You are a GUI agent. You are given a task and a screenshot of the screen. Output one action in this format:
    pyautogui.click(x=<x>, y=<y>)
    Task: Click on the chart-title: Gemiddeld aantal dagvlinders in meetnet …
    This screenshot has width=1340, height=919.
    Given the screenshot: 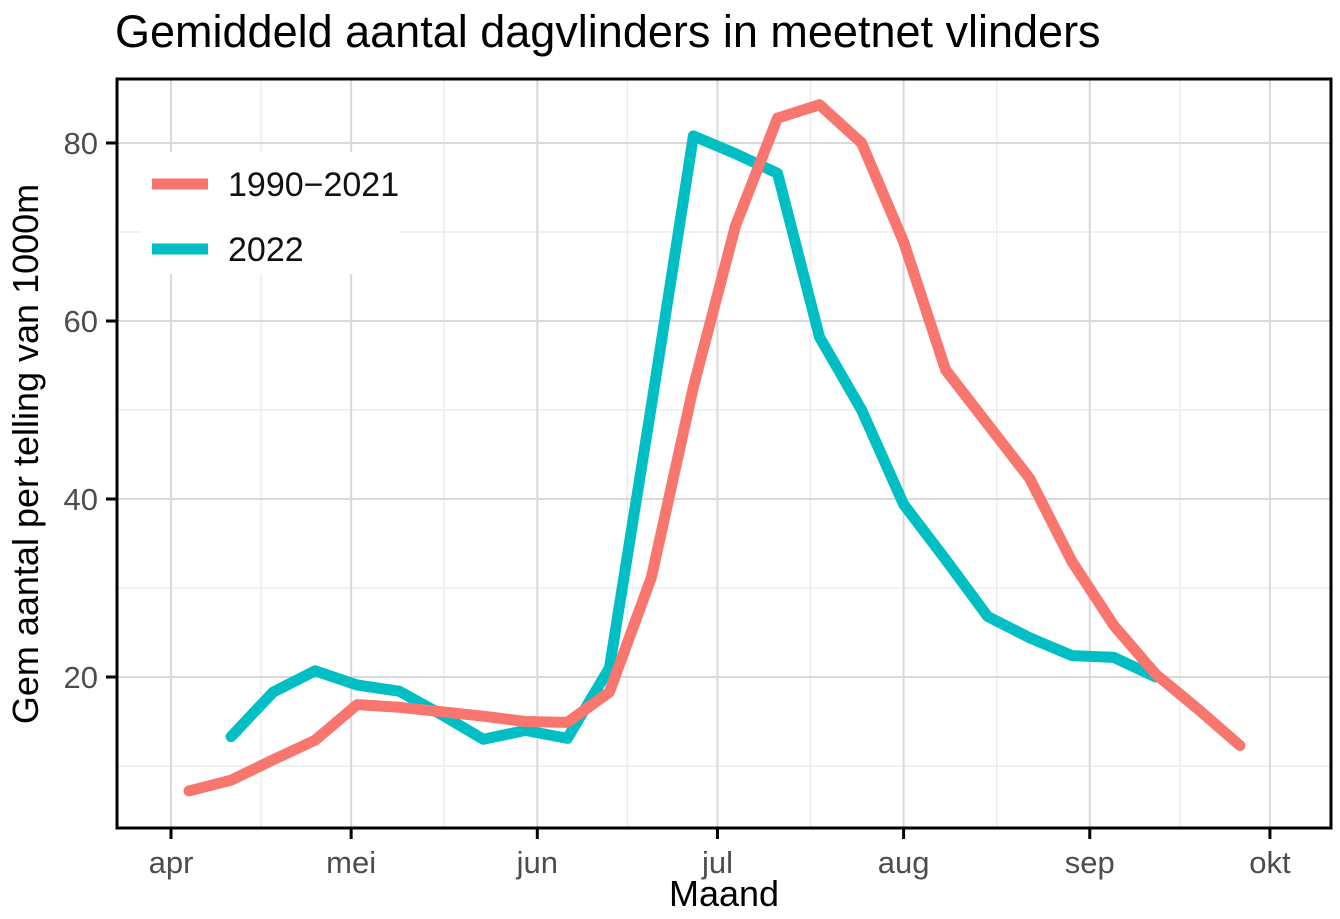 What is the action you would take?
    pyautogui.click(x=608, y=31)
    